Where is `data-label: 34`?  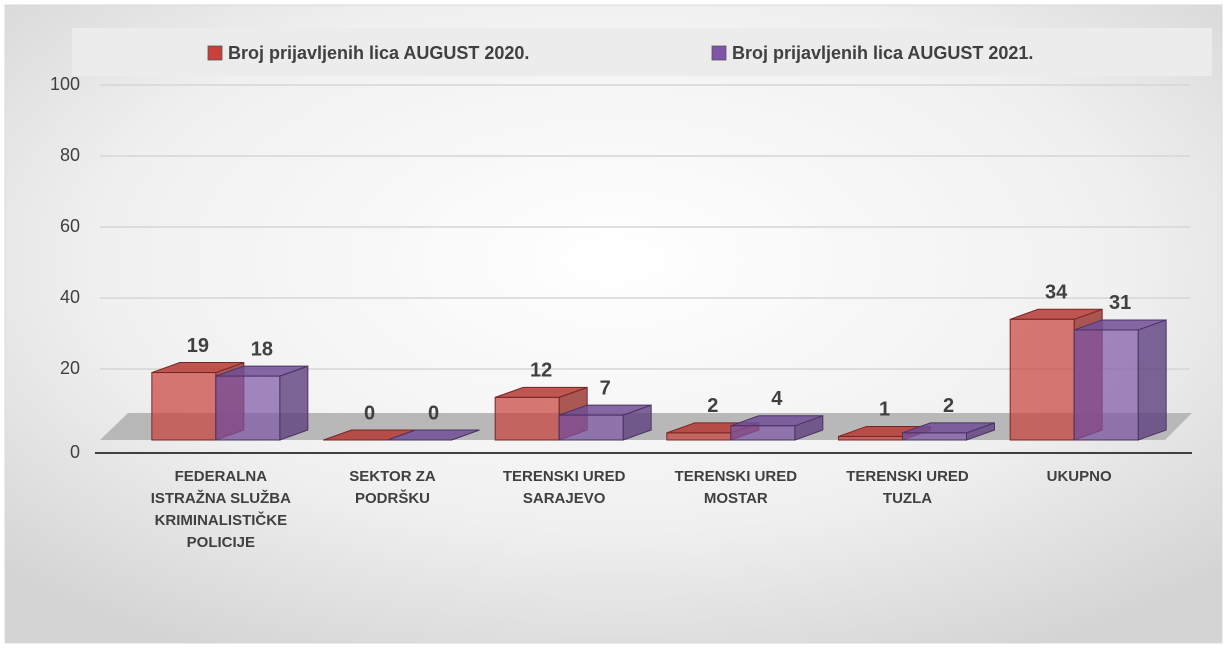 data-label: 34 is located at coordinates (1056, 293).